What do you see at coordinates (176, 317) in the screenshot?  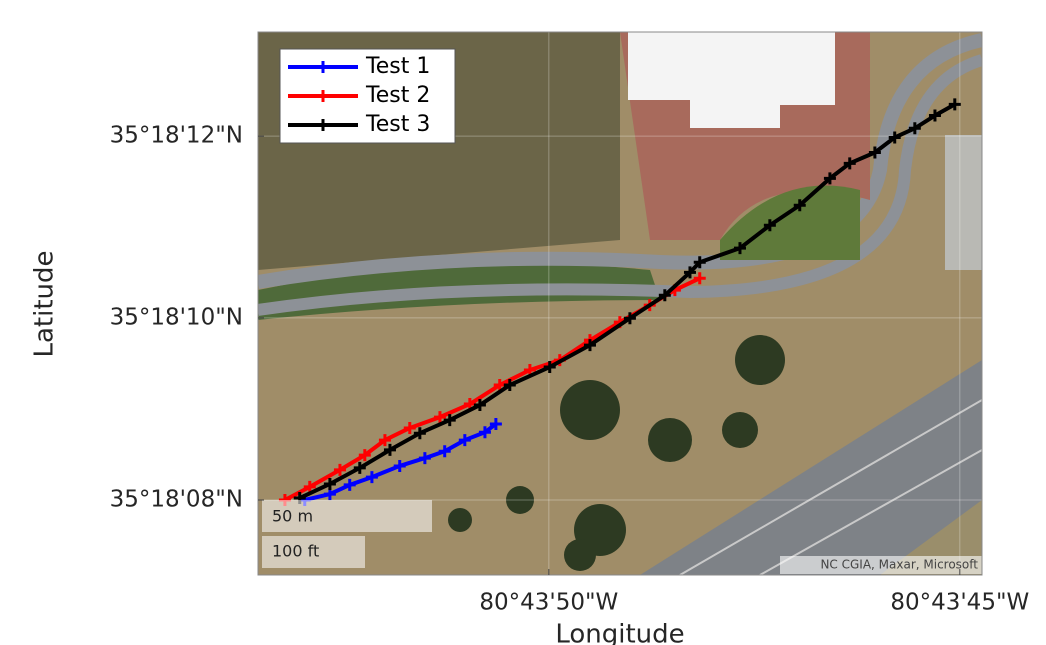 I see `y-tick-label: 35°18'10"N` at bounding box center [176, 317].